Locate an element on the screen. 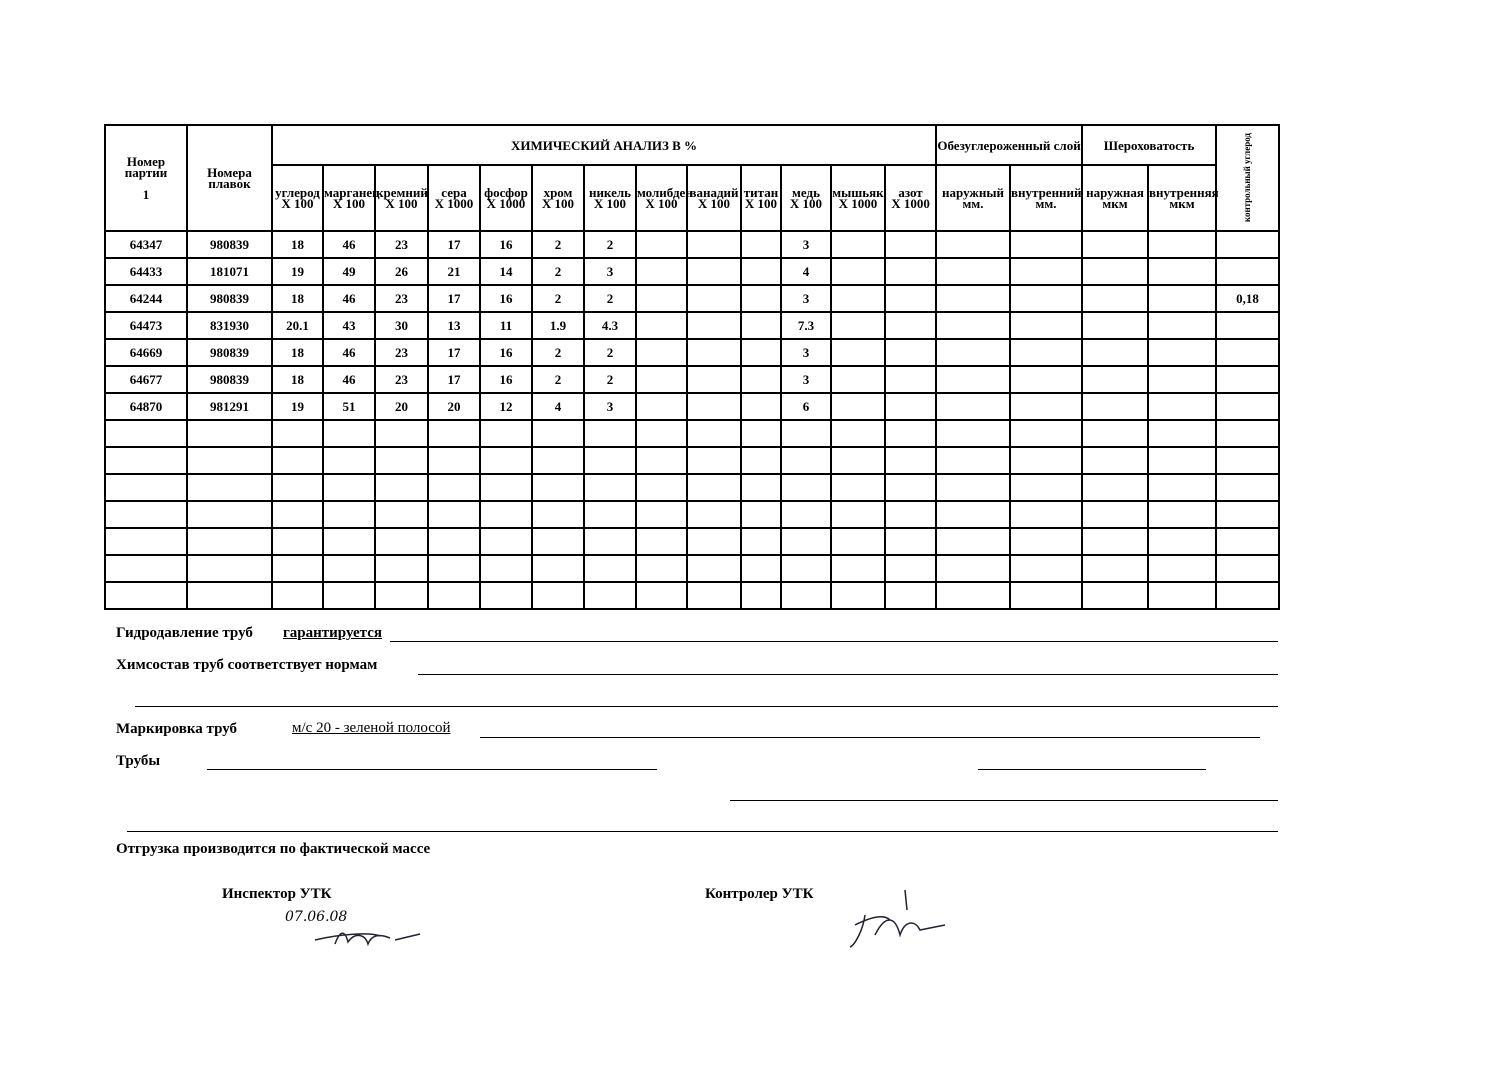 The image size is (1509, 1070). table-cell: 14 is located at coordinates (506, 271).